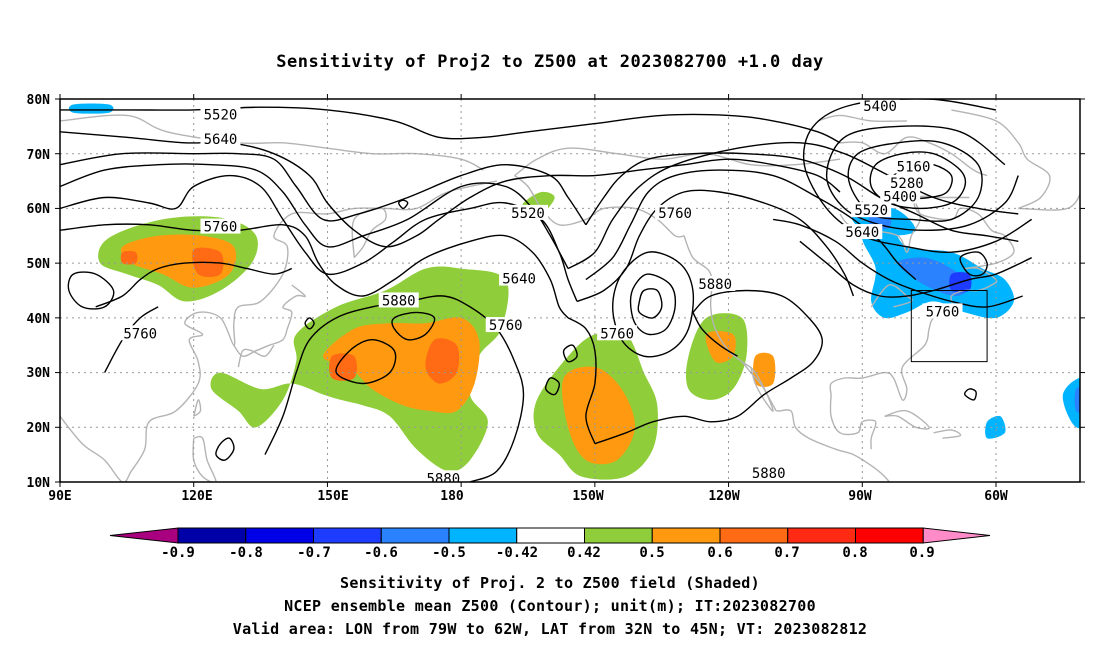  I want to click on lon-tick-label: 90W, so click(860, 496).